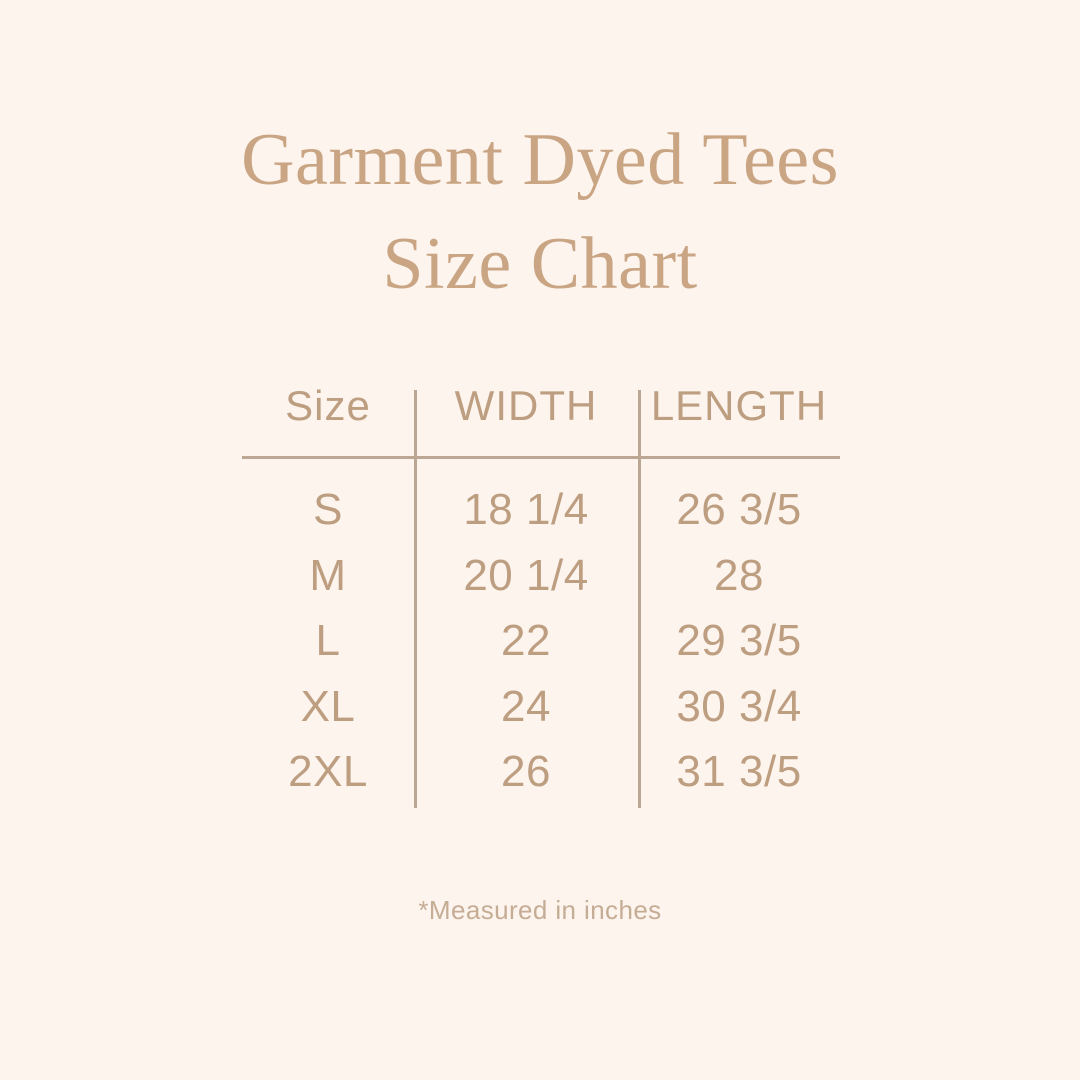  What do you see at coordinates (328, 706) in the screenshot?
I see `cell-size: XL` at bounding box center [328, 706].